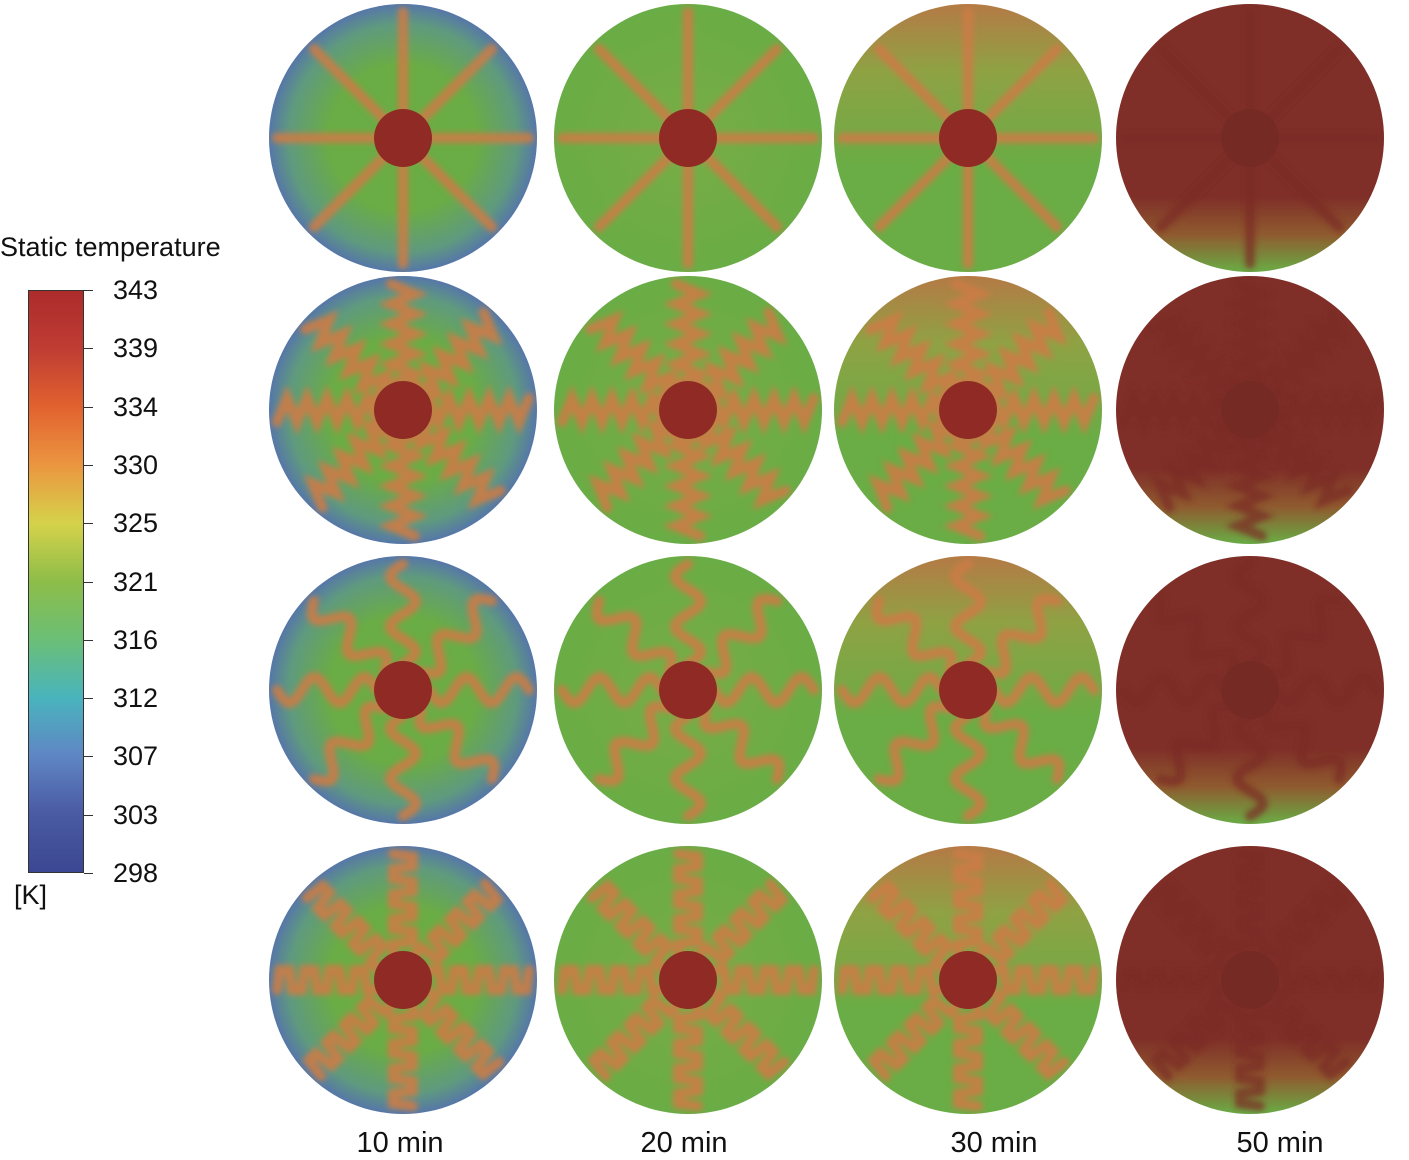 The image size is (1409, 1160). Describe the element at coordinates (136, 581) in the screenshot. I see `colorbar-tick-label: 321` at that location.